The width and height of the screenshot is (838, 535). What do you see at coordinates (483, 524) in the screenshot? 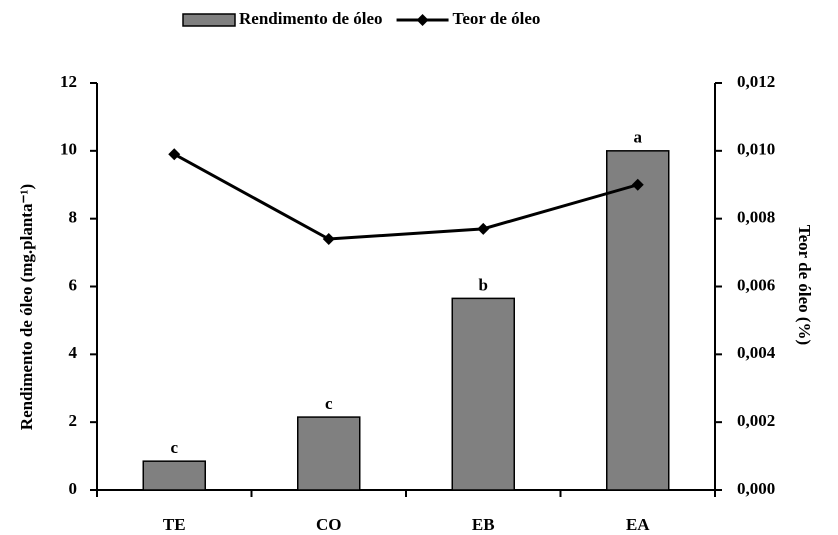
I see `x-tick-label: EB` at bounding box center [483, 524].